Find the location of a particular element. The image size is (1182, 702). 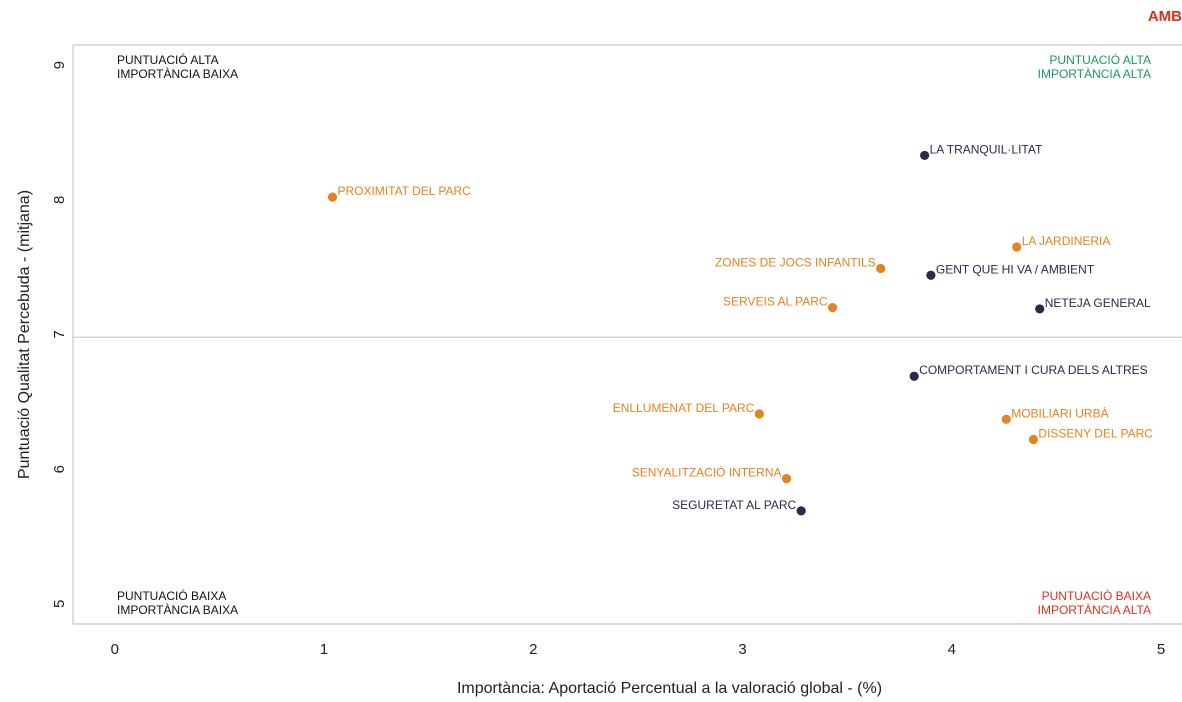

data-label: LA JARDINERIA is located at coordinates (1066, 241).